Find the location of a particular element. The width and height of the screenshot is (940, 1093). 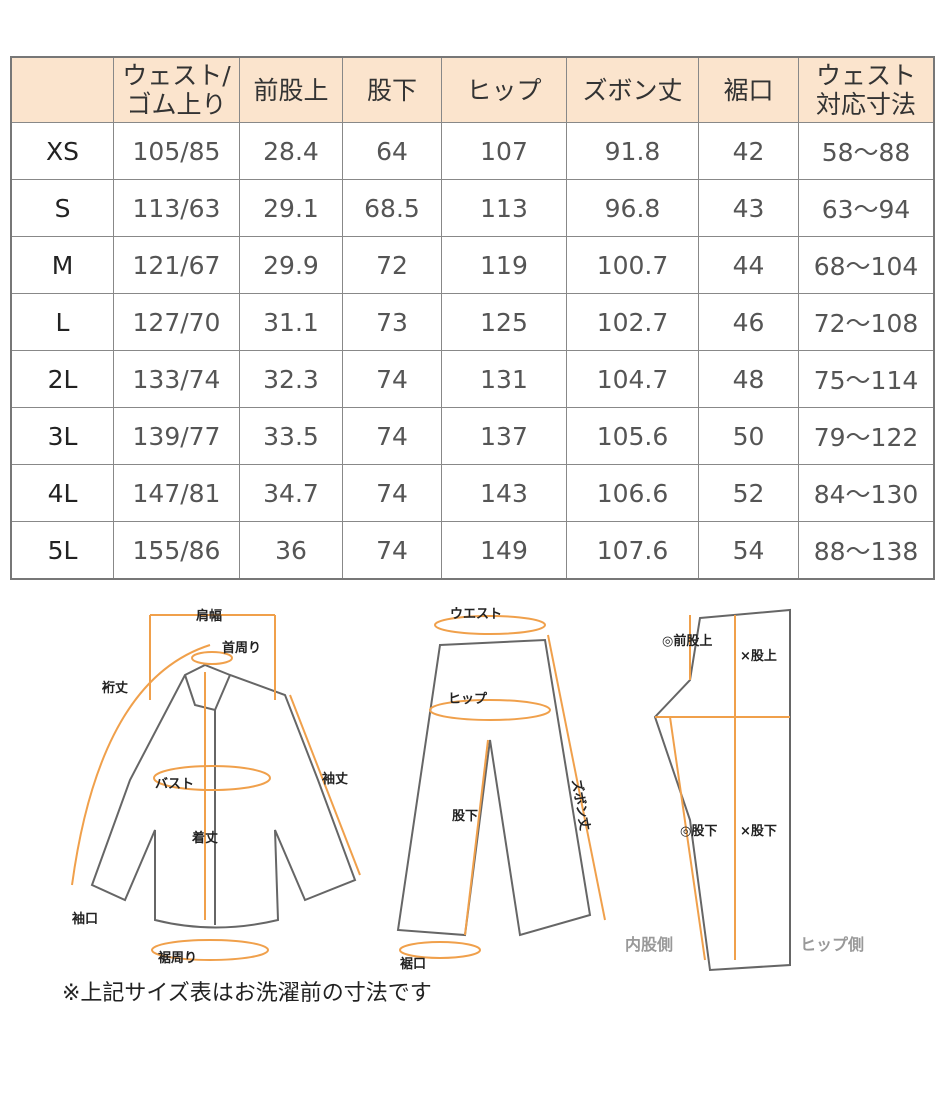

pants-measure-lines is located at coordinates (502, 787).